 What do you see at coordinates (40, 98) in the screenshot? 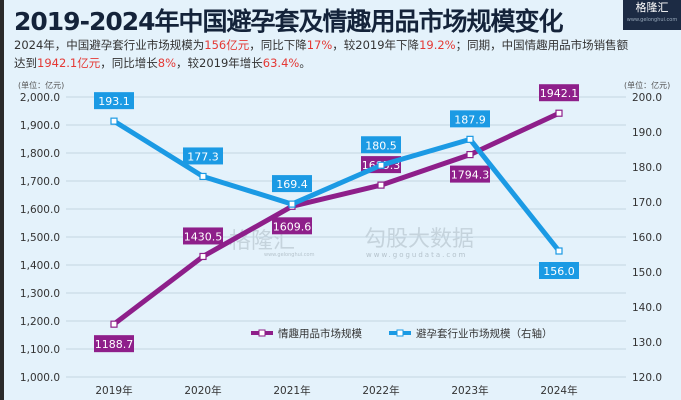
I see `y-left-tick-label: 2,000.0` at bounding box center [40, 98].